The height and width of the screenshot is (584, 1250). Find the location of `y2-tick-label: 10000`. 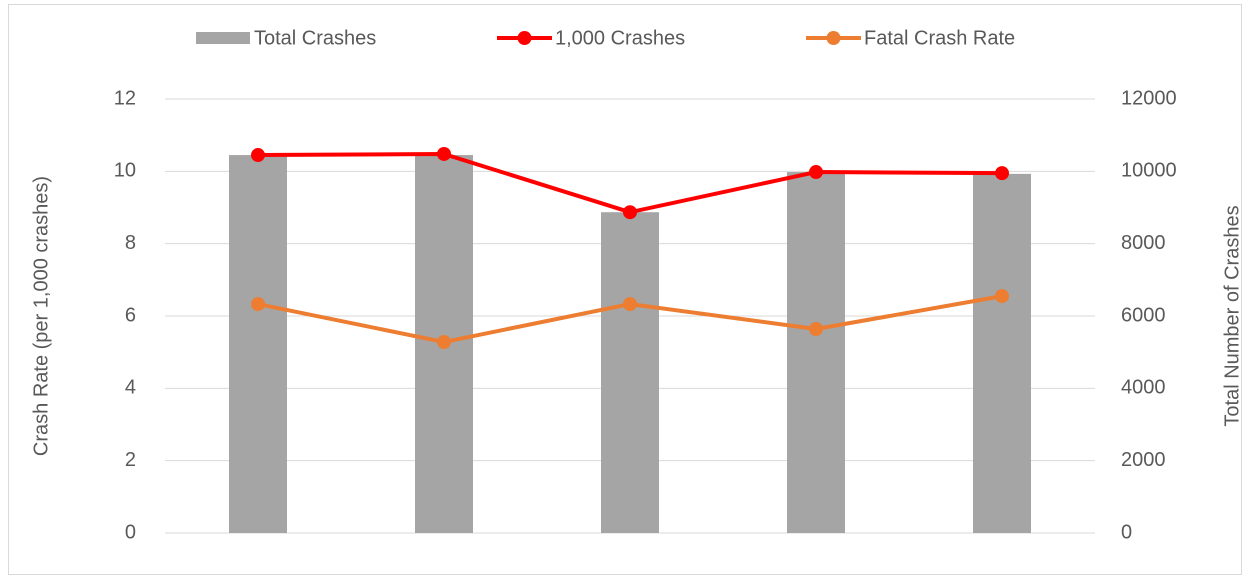

y2-tick-label: 10000 is located at coordinates (1149, 171).